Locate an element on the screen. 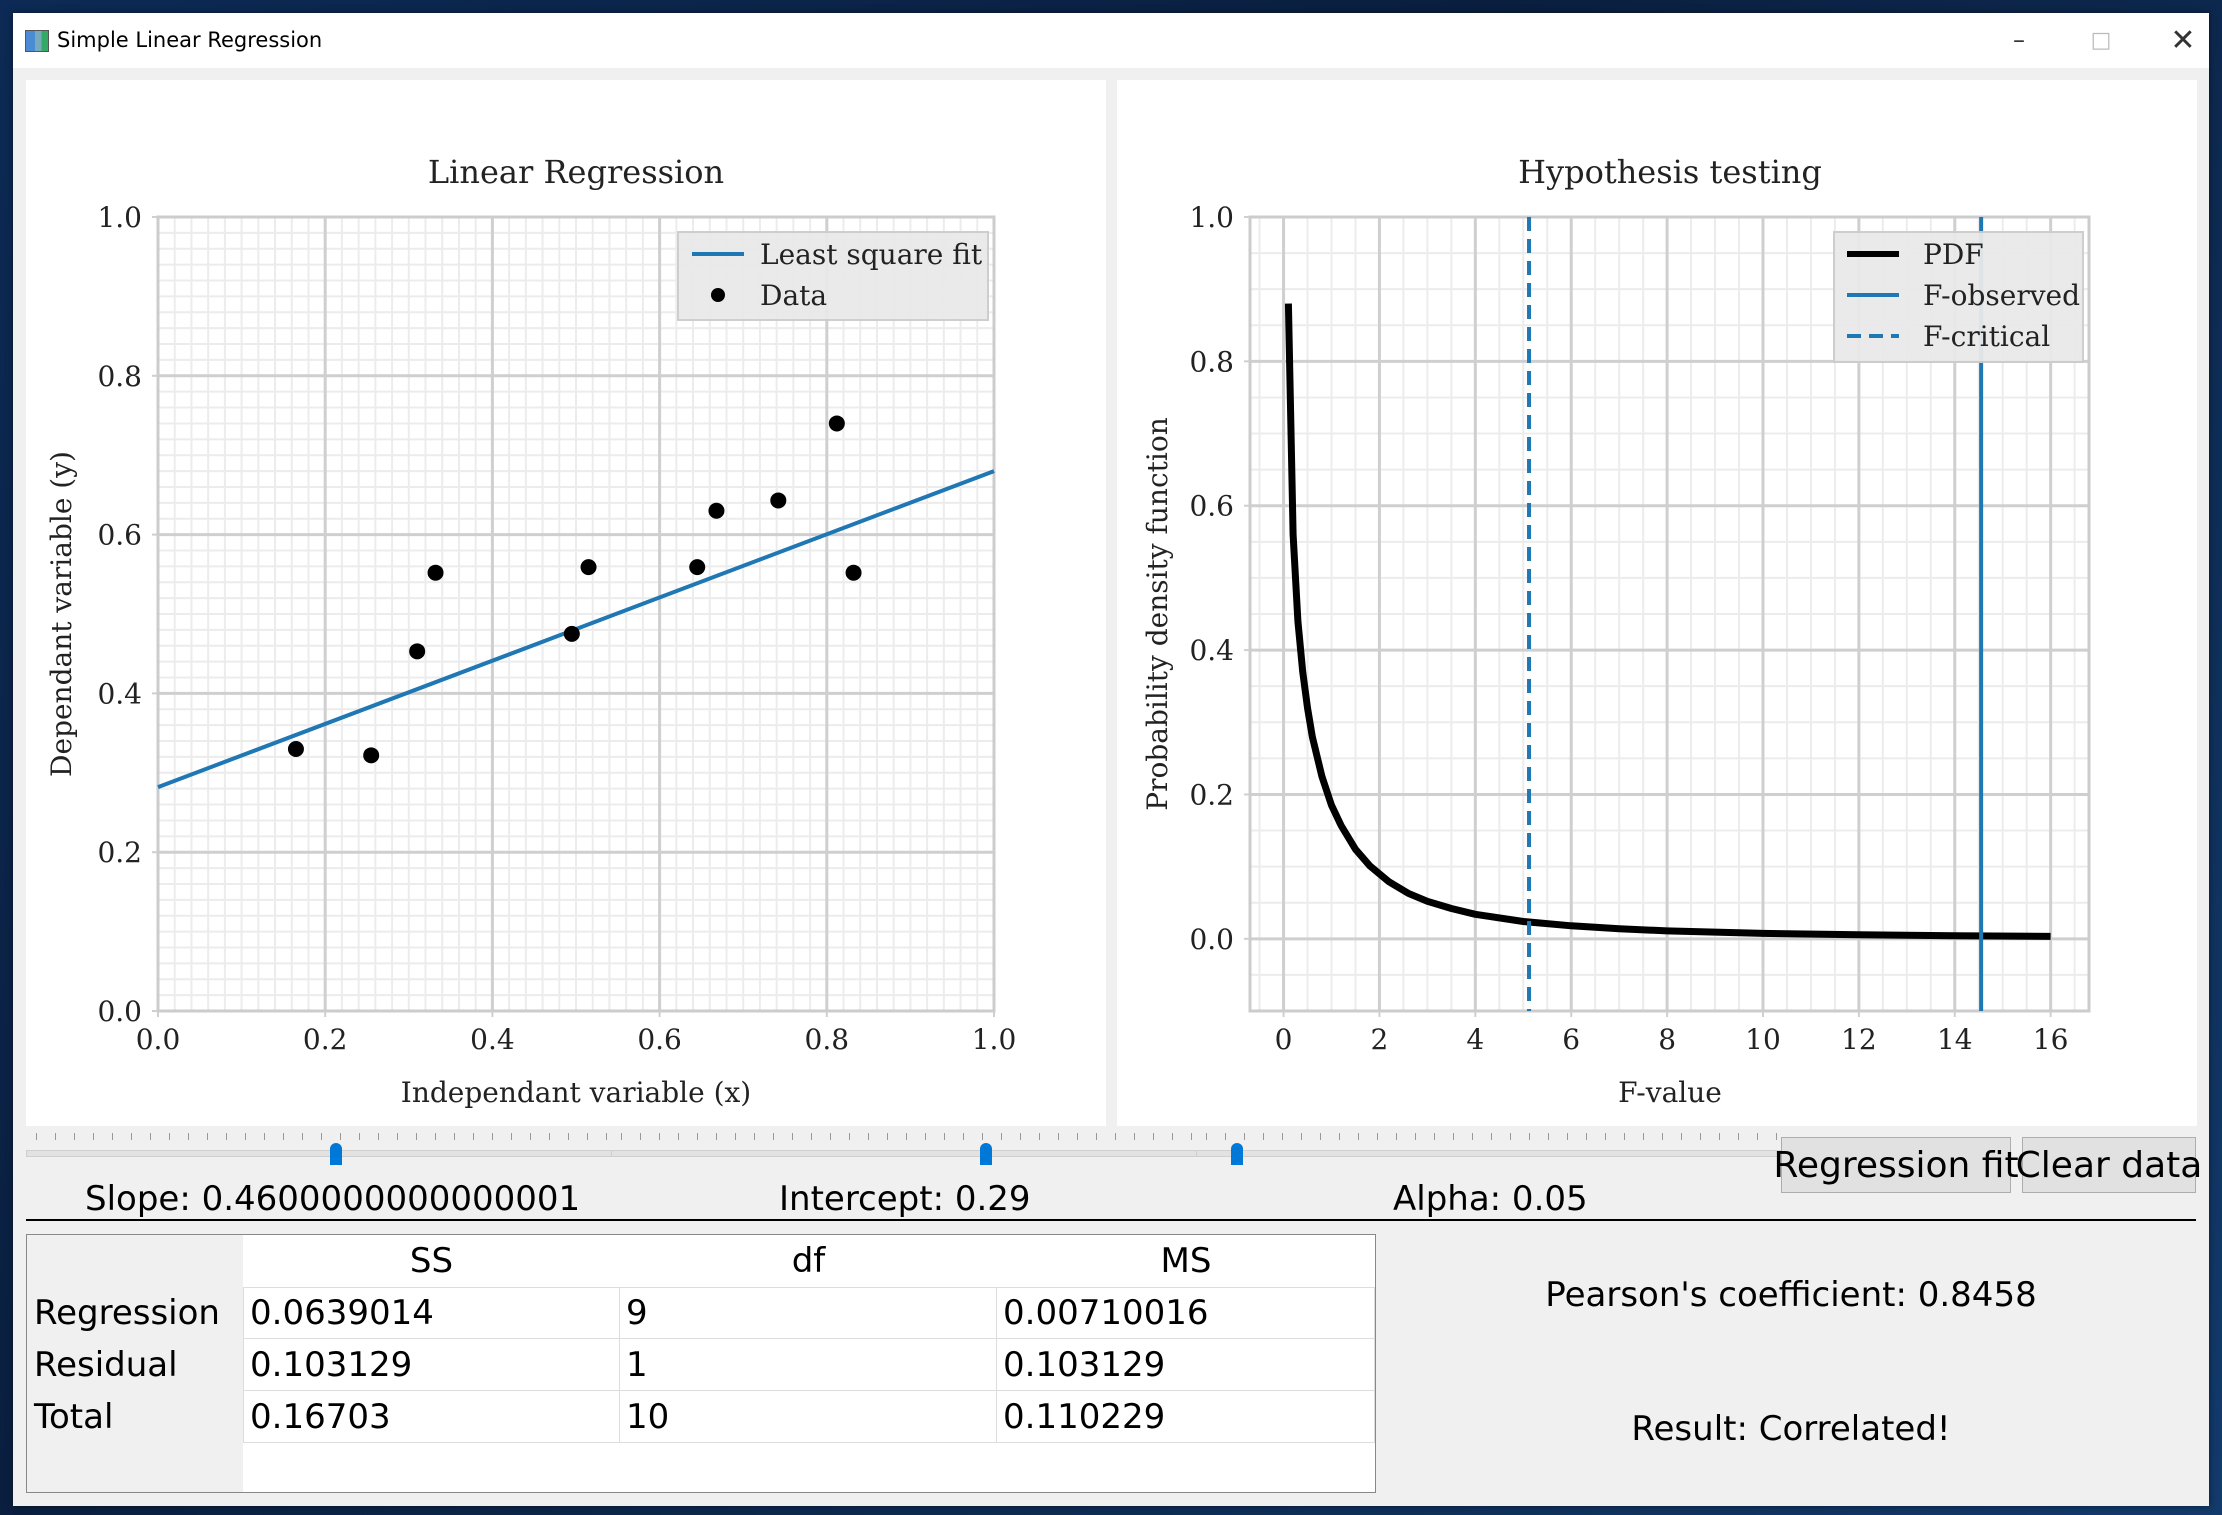 This screenshot has width=2222, height=1515. alpha-slider is located at coordinates (1492, 1153).